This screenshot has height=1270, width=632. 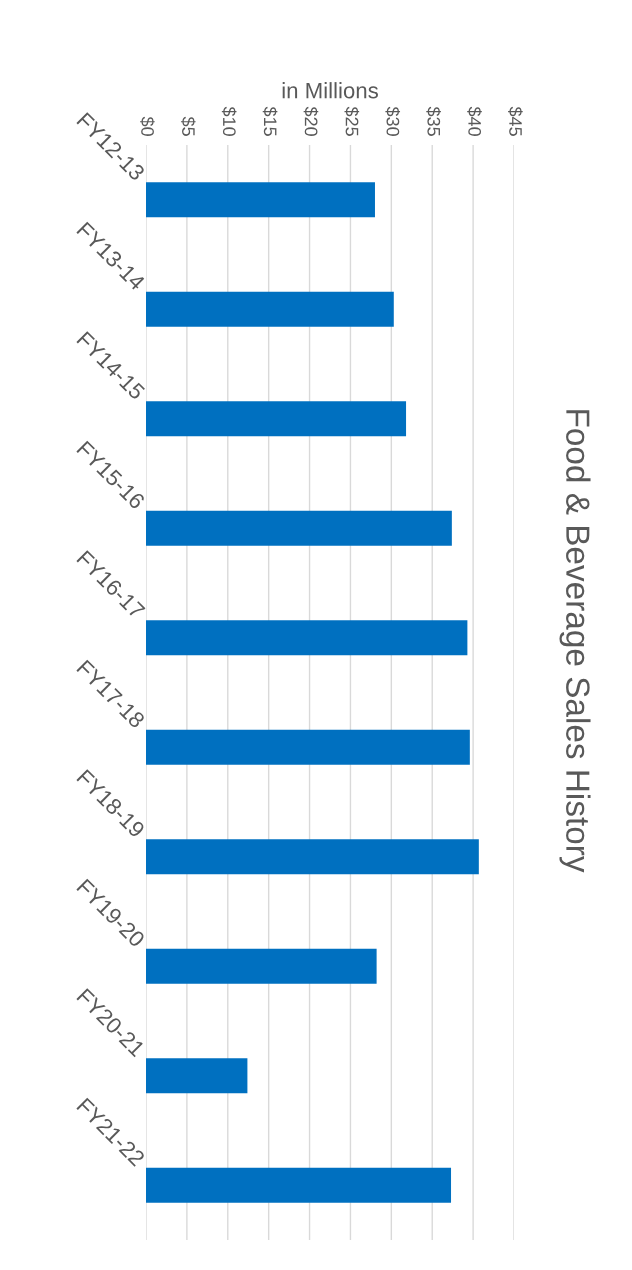 What do you see at coordinates (352, 121) in the screenshot?
I see `x-tick-label: $25` at bounding box center [352, 121].